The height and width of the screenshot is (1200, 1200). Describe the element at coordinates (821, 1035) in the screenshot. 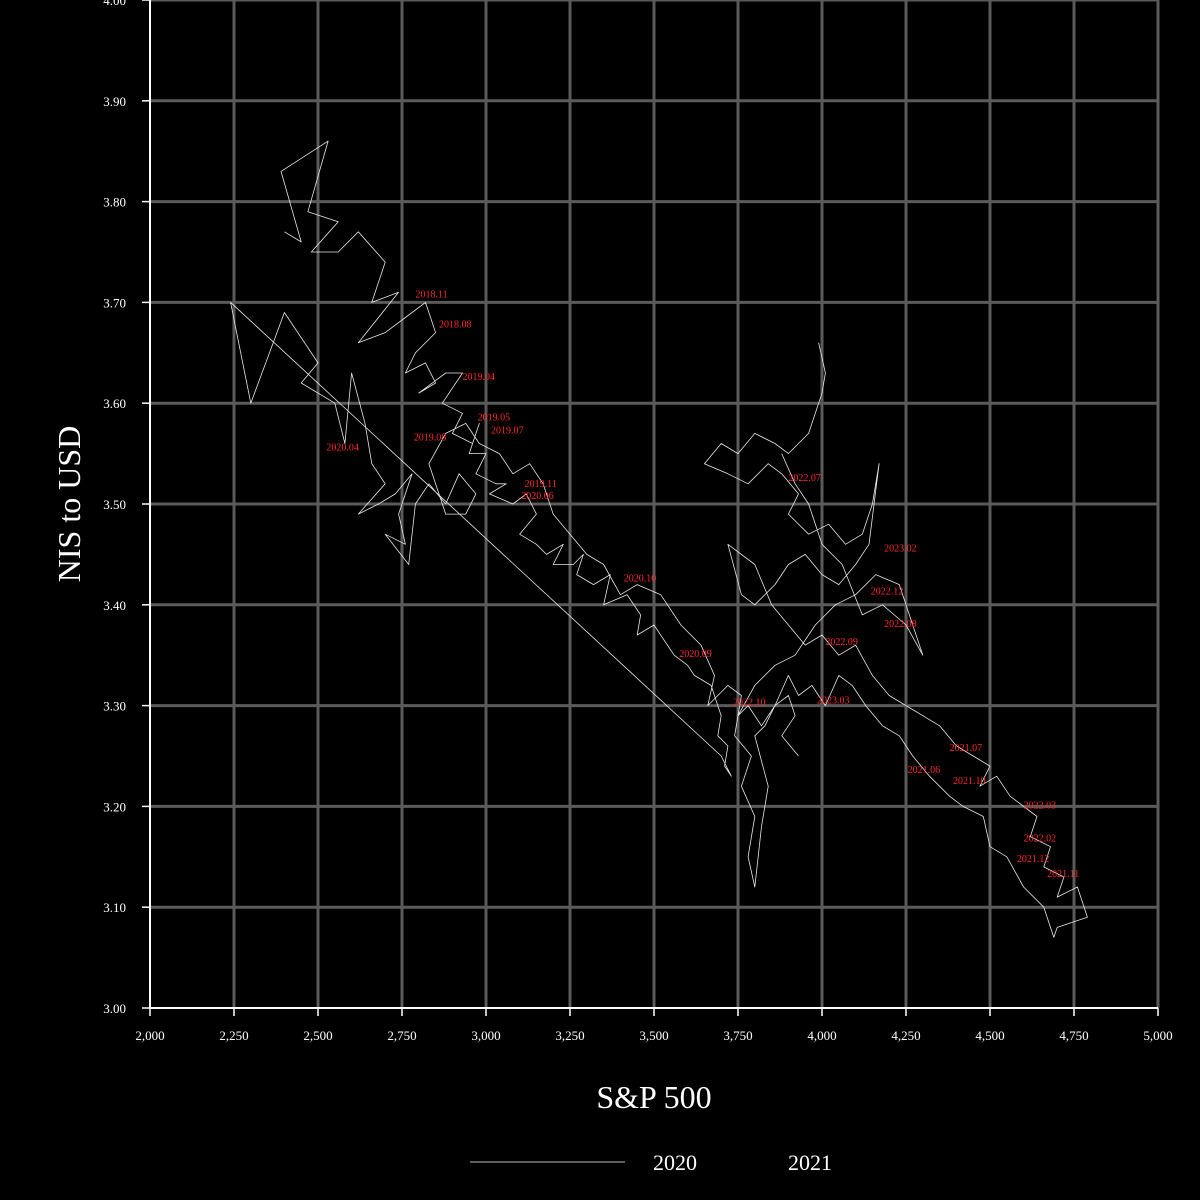

I see `x-tick-label: 4,000` at that location.